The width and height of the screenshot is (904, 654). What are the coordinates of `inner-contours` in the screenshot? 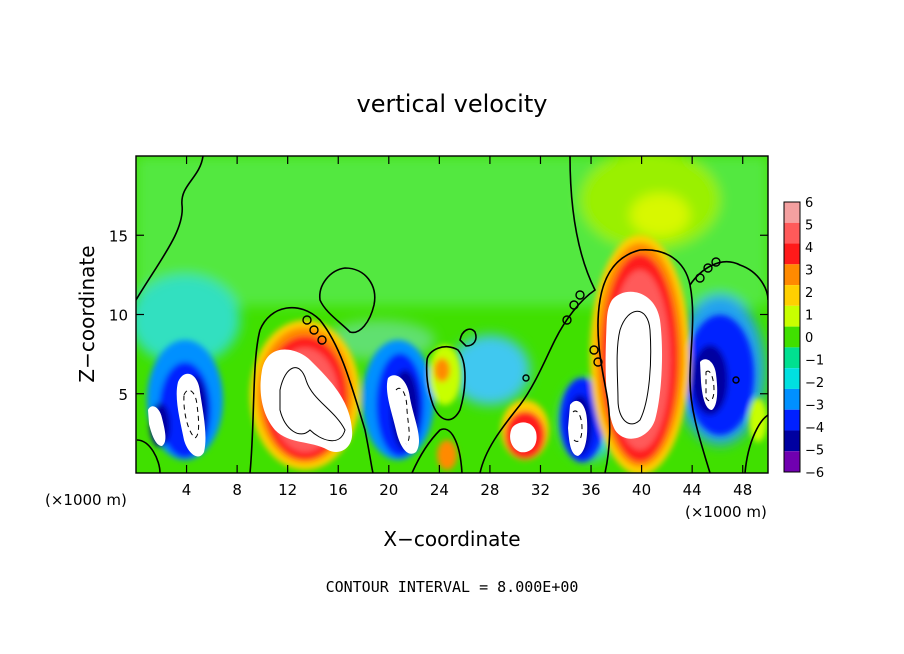 It's located at (465, 376).